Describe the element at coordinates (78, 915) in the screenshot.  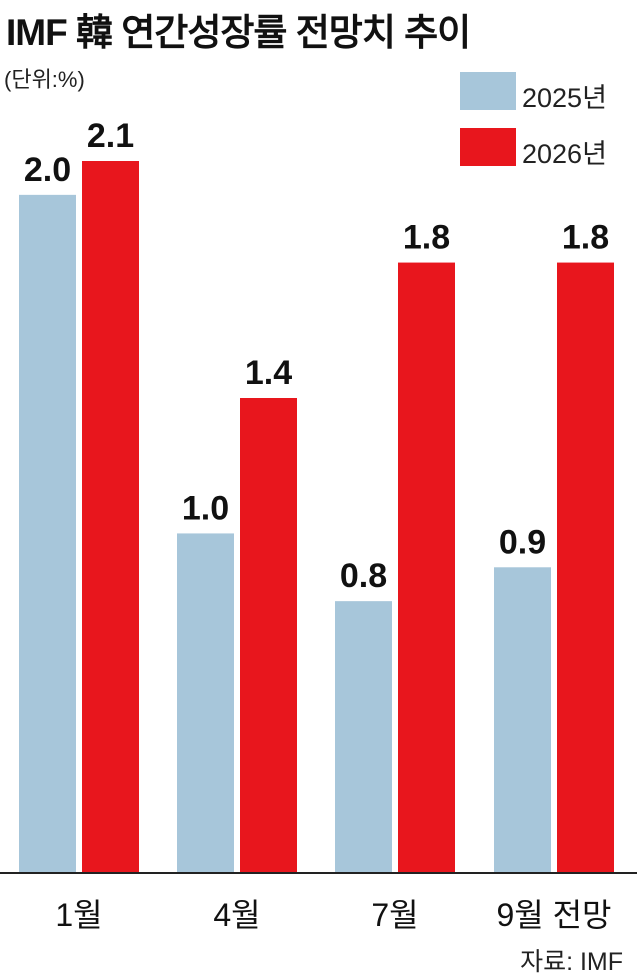
I see `x-tick-label-0: 1월` at that location.